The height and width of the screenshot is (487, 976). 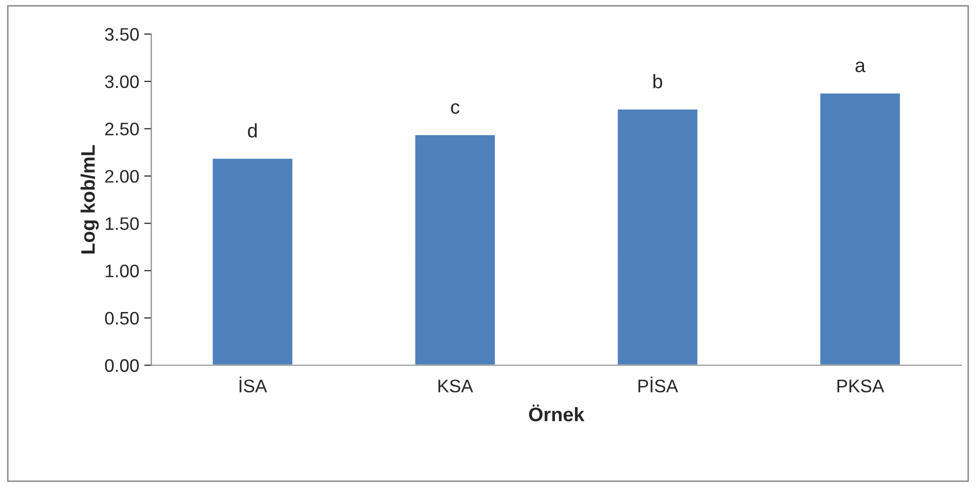 What do you see at coordinates (455, 108) in the screenshot?
I see `annotation: c` at bounding box center [455, 108].